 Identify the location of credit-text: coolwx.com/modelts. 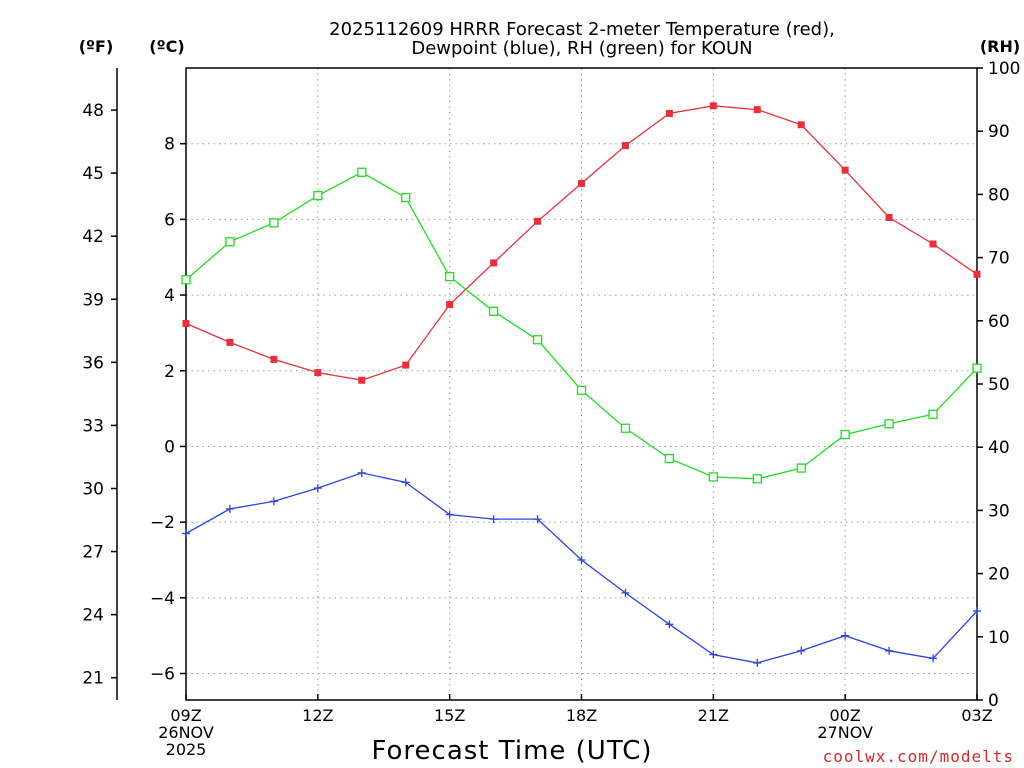
(918, 756).